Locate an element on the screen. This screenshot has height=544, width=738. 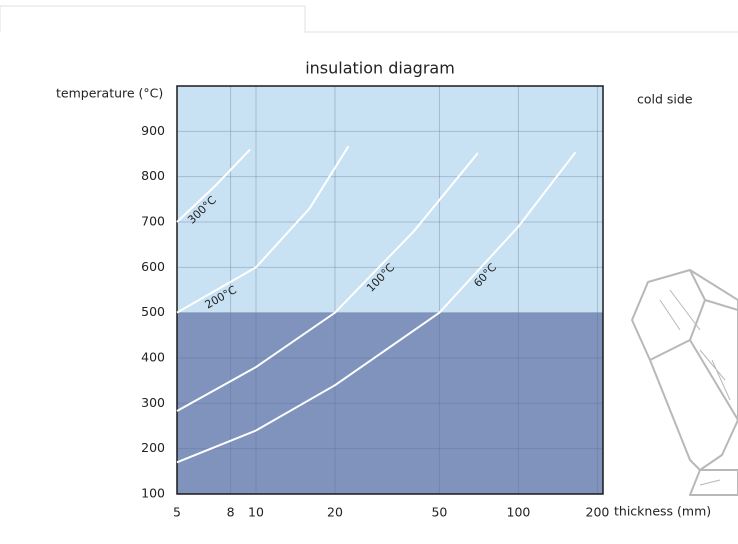
y-tick-label: 500 is located at coordinates (153, 311).